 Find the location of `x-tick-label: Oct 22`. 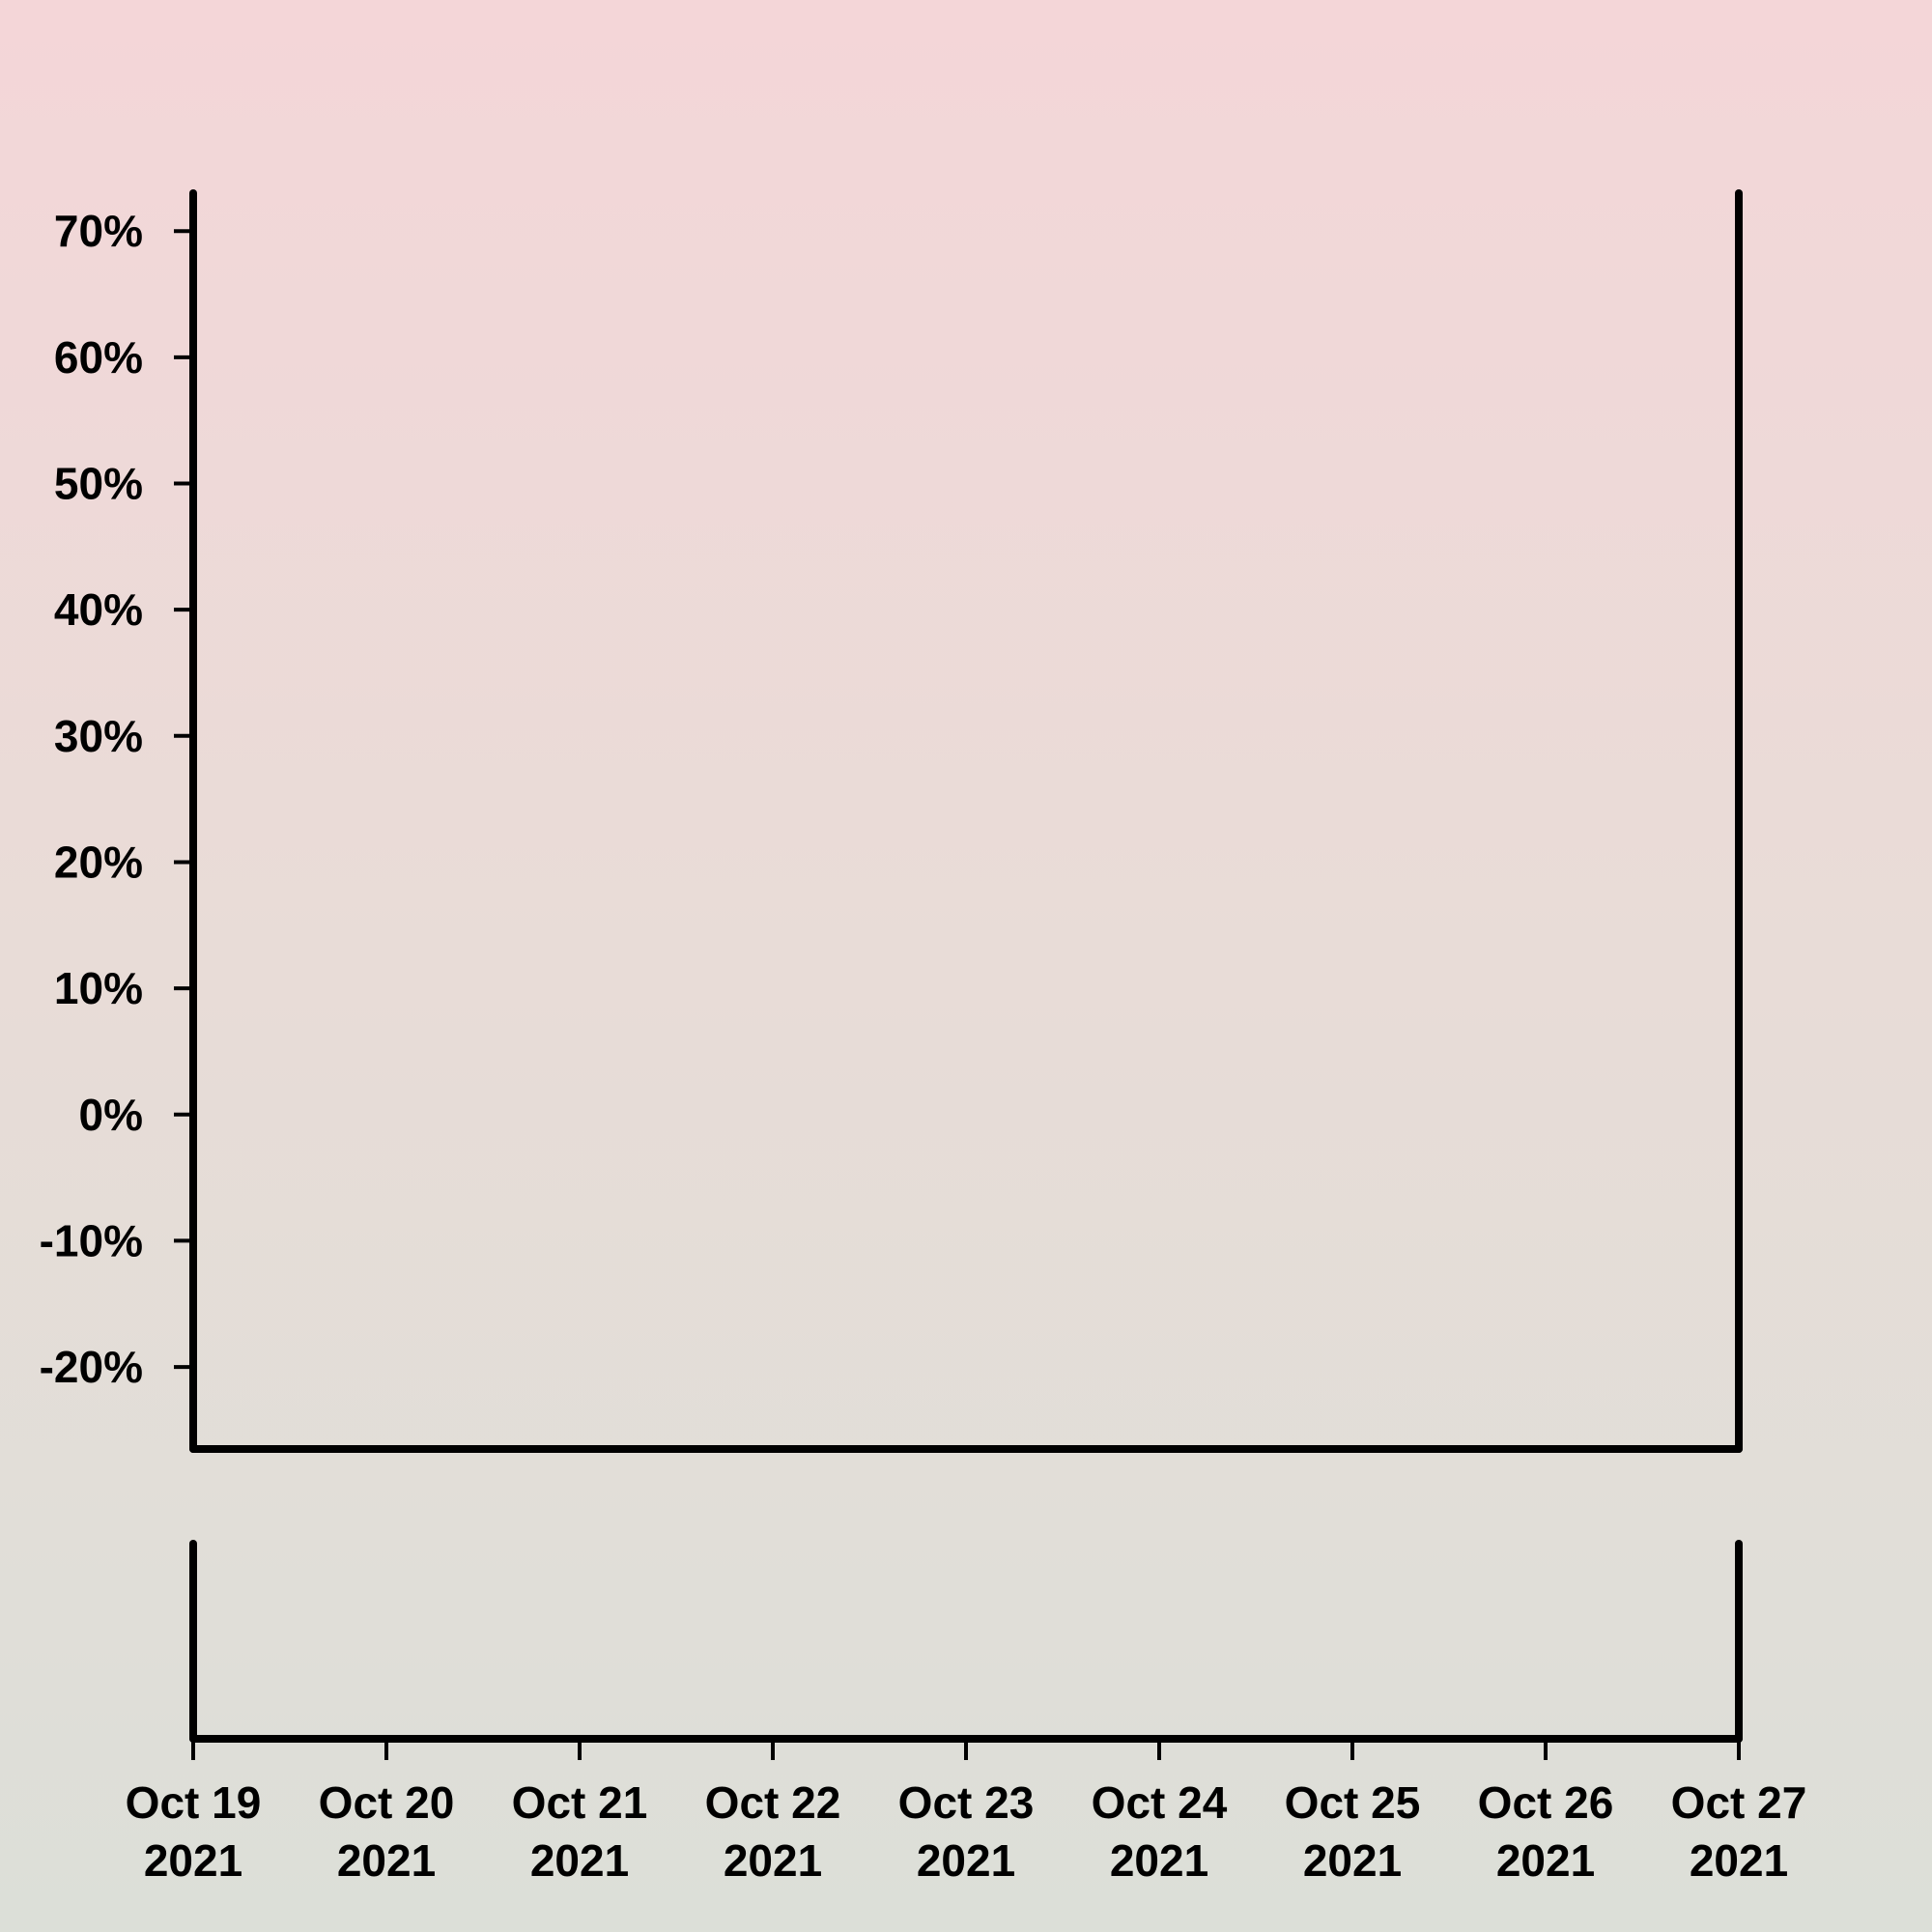

x-tick-label: Oct 22 is located at coordinates (773, 1802).